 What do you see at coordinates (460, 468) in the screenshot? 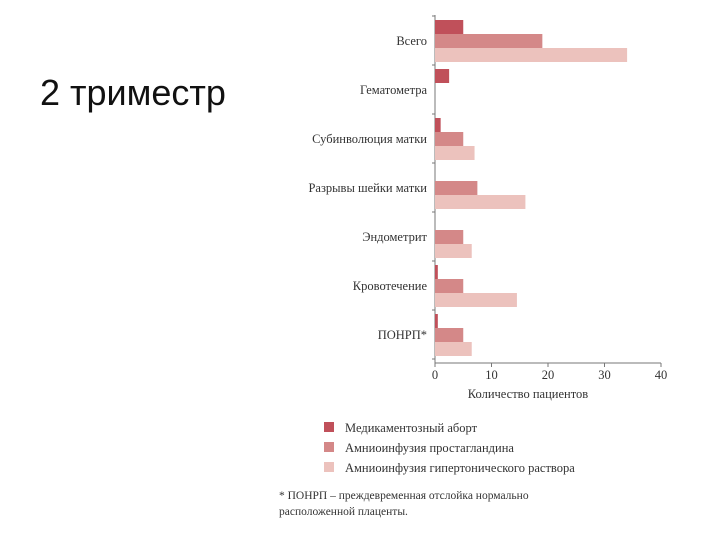
I see `legend-entry: Амниоинфузия гипертонического раствора` at bounding box center [460, 468].